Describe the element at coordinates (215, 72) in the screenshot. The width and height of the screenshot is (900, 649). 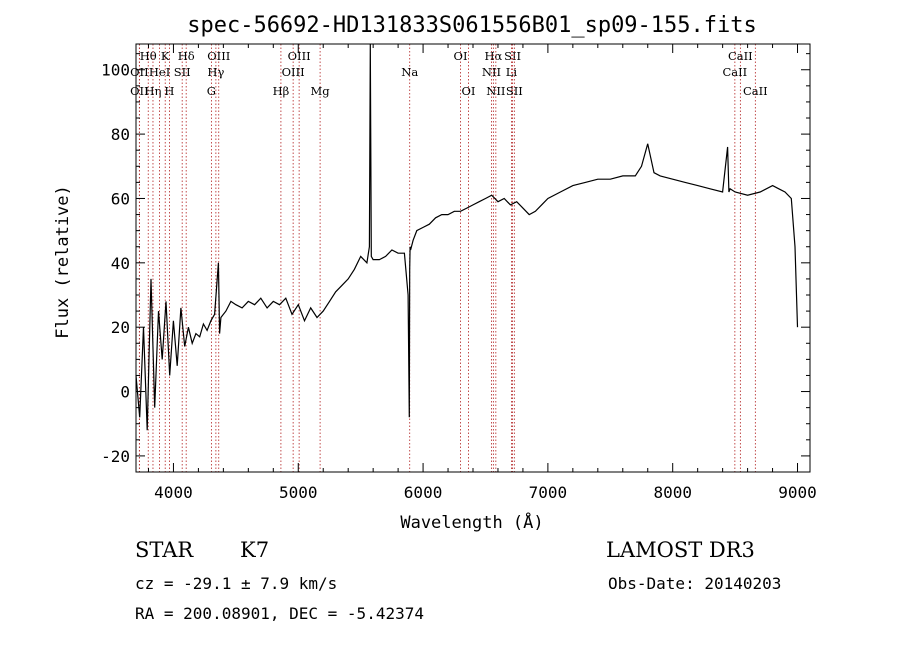
I see `spectral-line-label: Hγ` at that location.